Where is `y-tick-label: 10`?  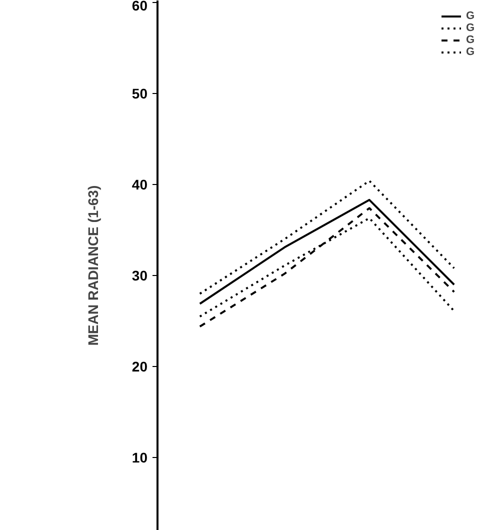
y-tick-label: 10 is located at coordinates (140, 458).